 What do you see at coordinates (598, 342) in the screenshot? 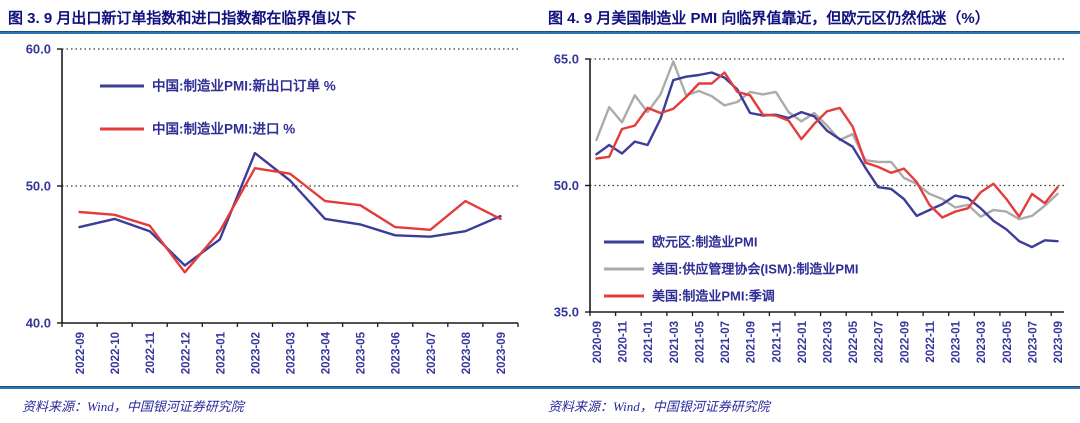
I see `x-axis-tick-label: 2020-09` at bounding box center [598, 342].